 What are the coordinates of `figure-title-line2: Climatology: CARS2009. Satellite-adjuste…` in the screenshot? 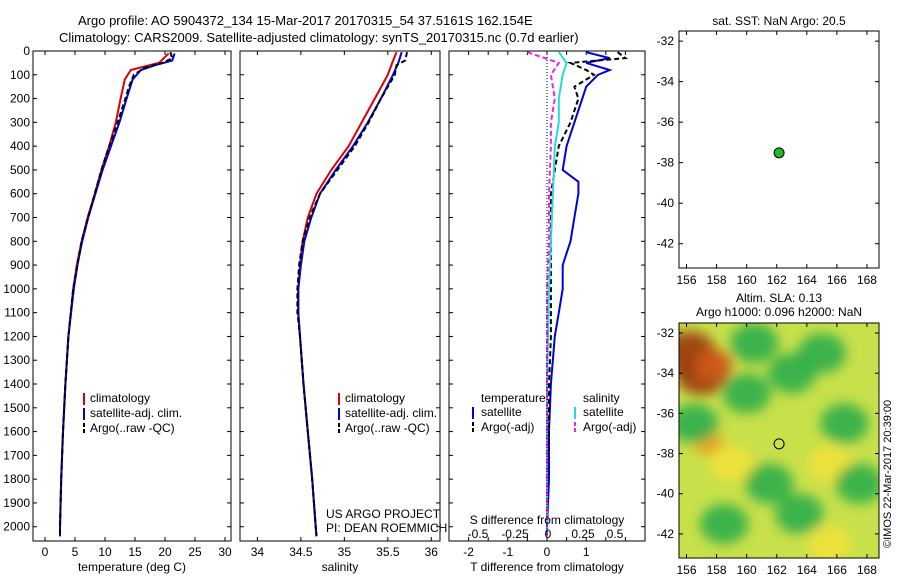 It's located at (319, 37).